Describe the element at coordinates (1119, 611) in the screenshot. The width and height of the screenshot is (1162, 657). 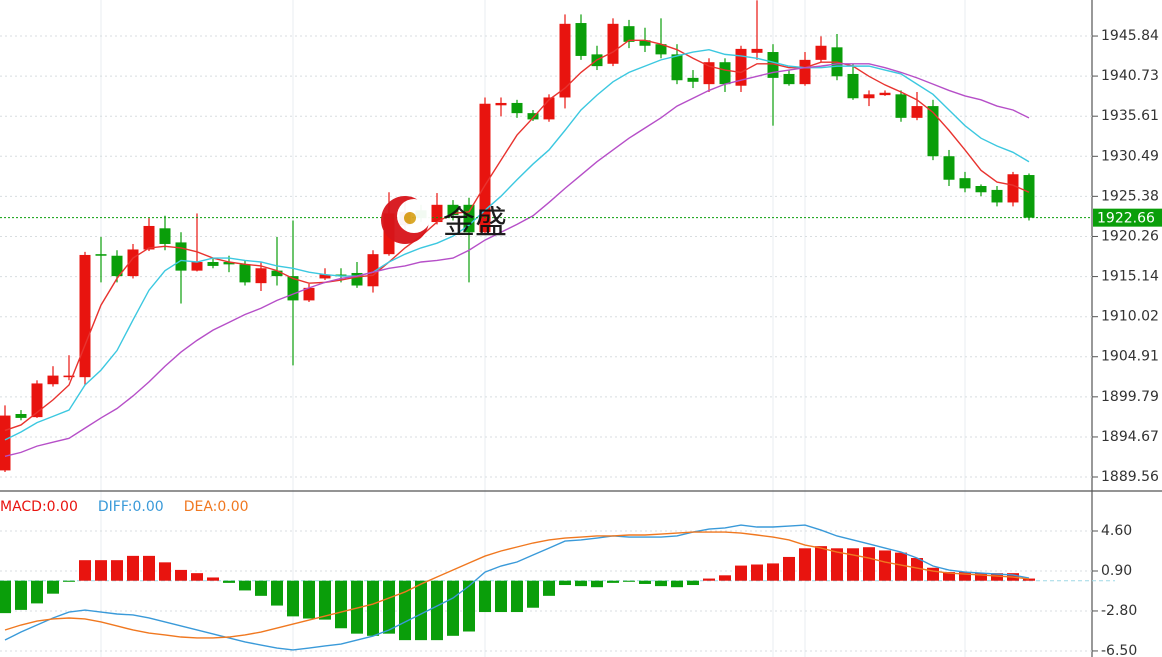
I see `y-tick-label: -2.80` at that location.